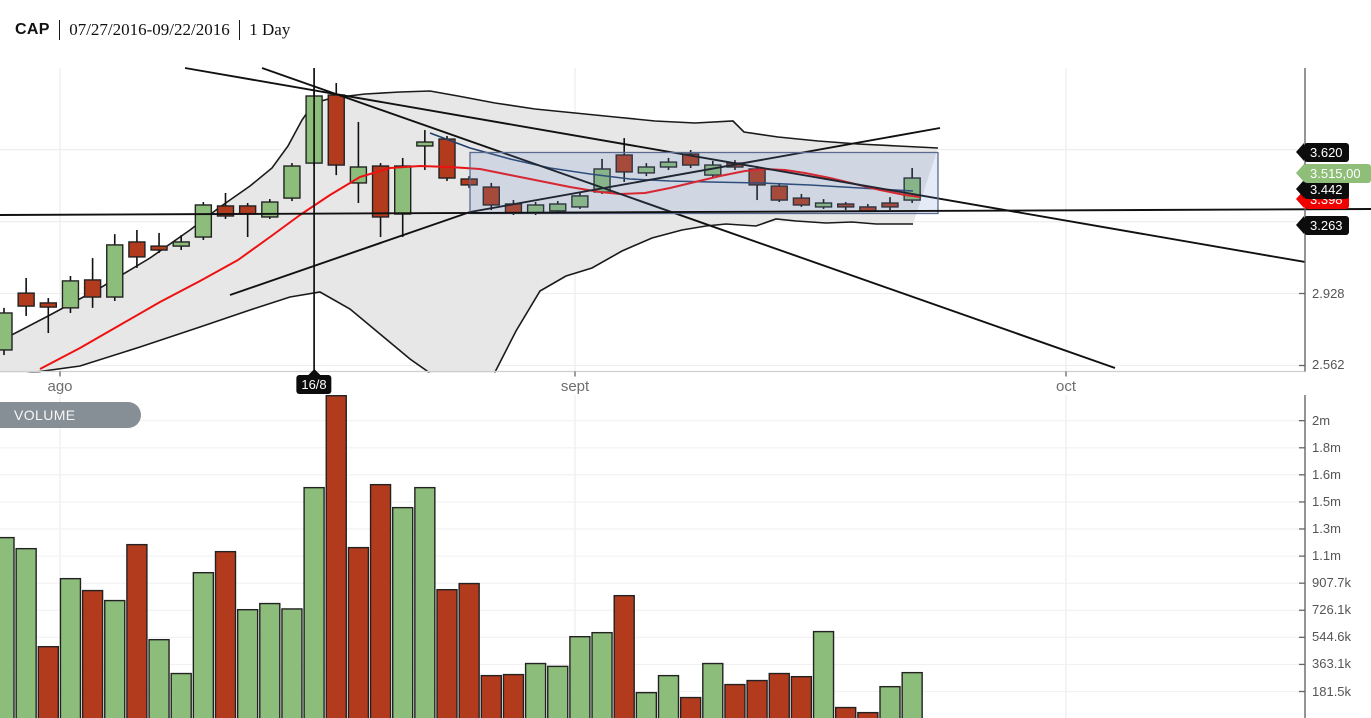 This screenshot has width=1371, height=718. Describe the element at coordinates (1326, 501) in the screenshot. I see `volume-tick-label: 1.5m` at that location.